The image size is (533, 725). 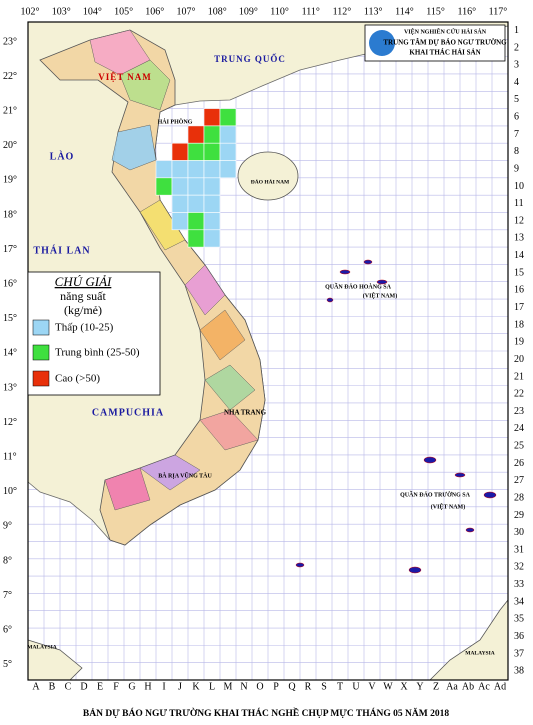 What do you see at coordinates (128, 412) in the screenshot?
I see `place-label: CAMPUCHIA` at bounding box center [128, 412].